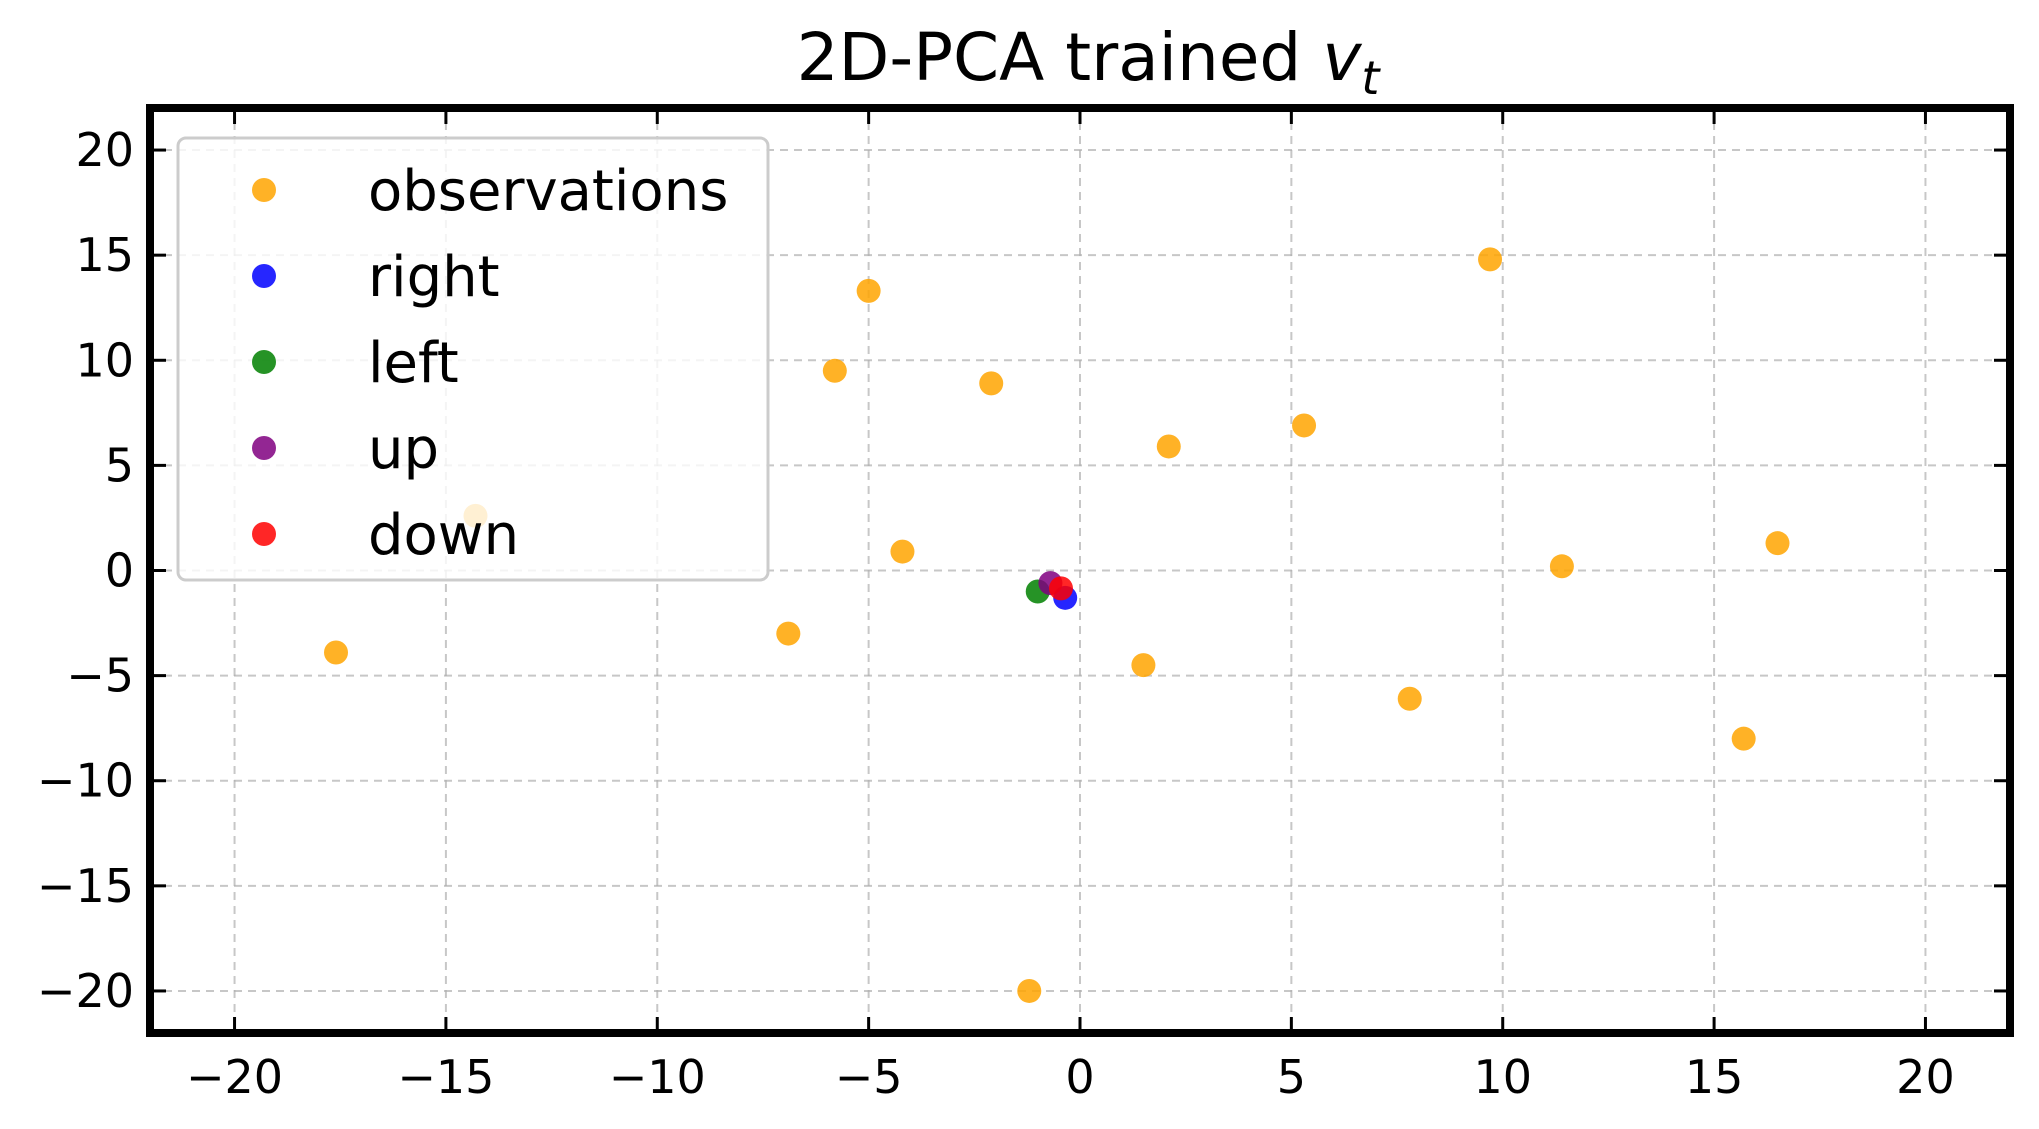  Describe the element at coordinates (264, 190) in the screenshot. I see `legend-marker-observations` at that location.